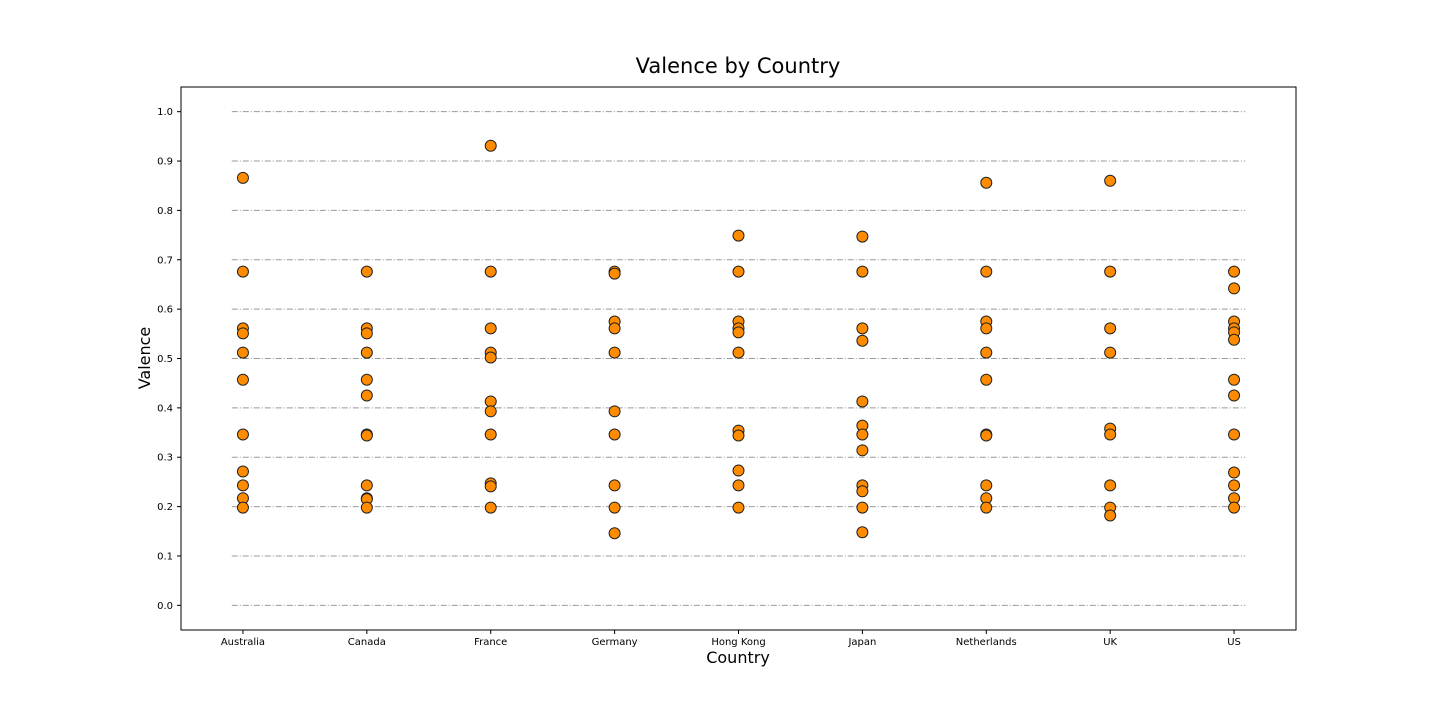 The height and width of the screenshot is (724, 1440). I want to click on x-tick-label: Canada, so click(367, 642).